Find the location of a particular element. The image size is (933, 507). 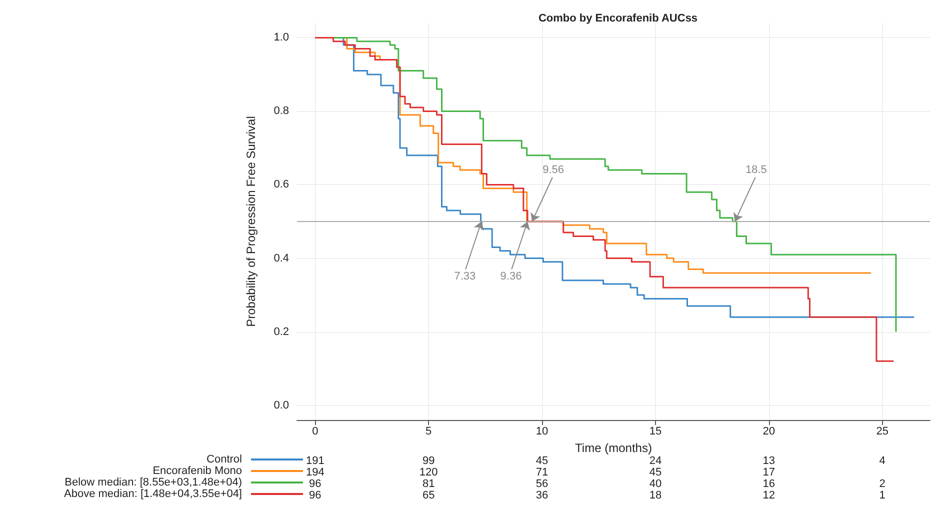

x-tick-label: 10 is located at coordinates (542, 432).